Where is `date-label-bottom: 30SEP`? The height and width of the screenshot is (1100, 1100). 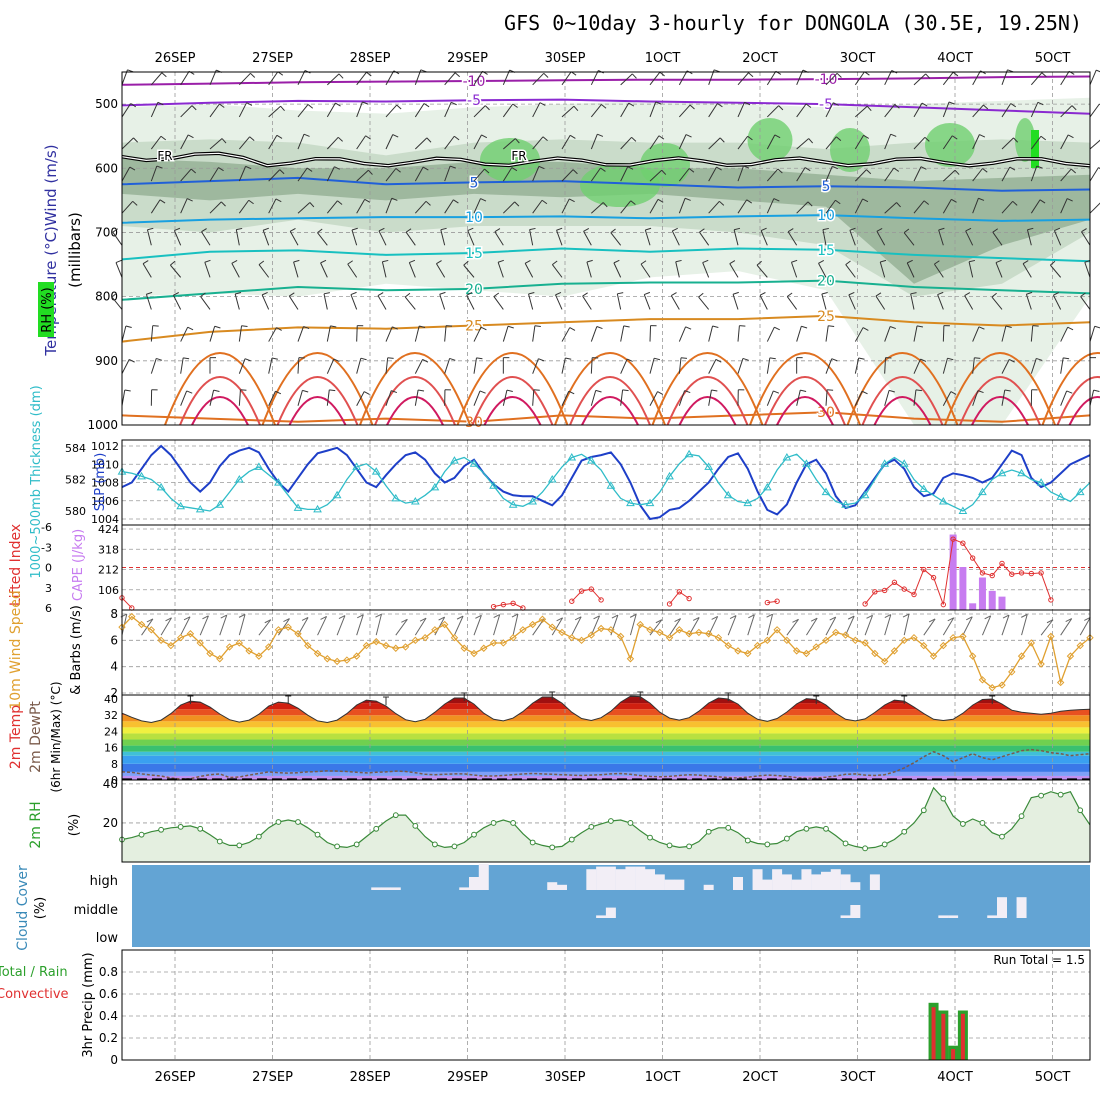
date-label-bottom: 30SEP is located at coordinates (565, 1077).